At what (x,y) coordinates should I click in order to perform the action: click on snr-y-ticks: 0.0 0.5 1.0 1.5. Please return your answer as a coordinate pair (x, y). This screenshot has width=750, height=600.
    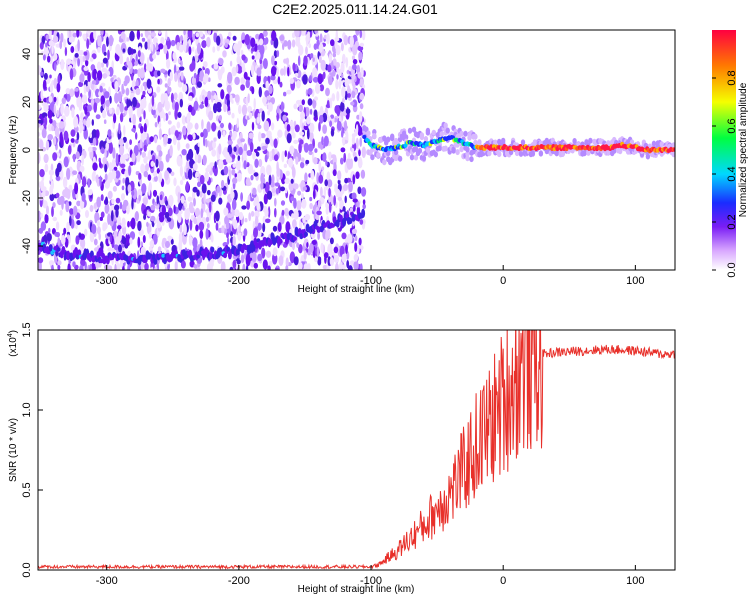
    Looking at the image, I should click on (32, 450).